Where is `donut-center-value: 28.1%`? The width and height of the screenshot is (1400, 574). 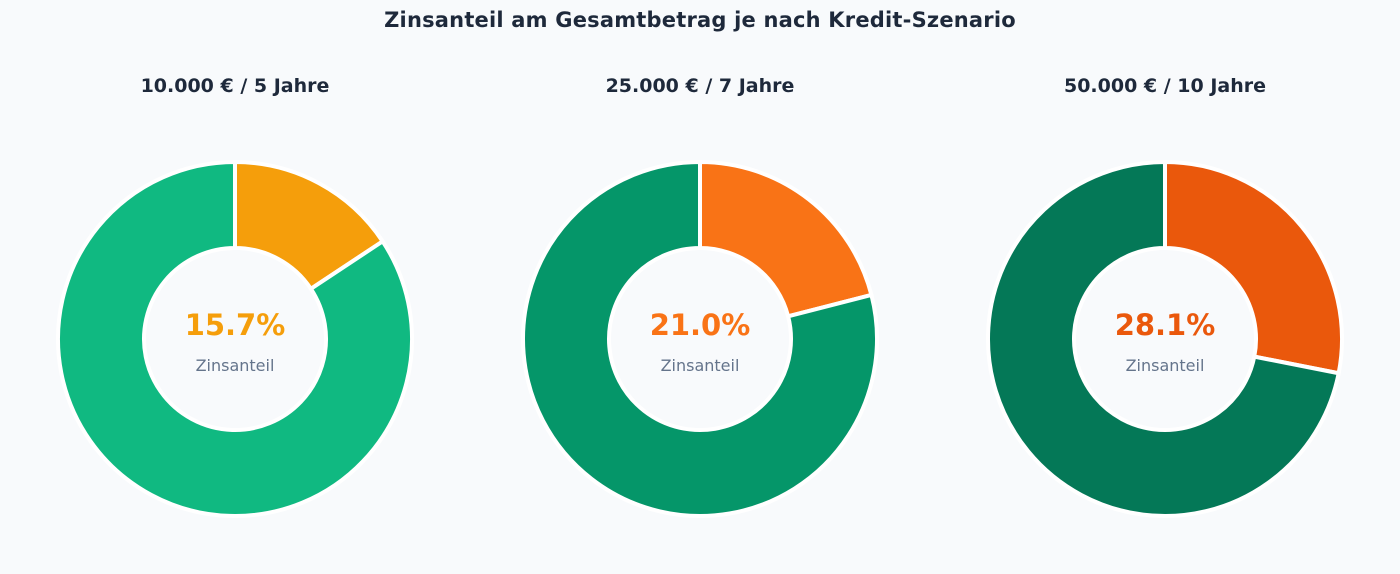 donut-center-value: 28.1% is located at coordinates (1165, 325).